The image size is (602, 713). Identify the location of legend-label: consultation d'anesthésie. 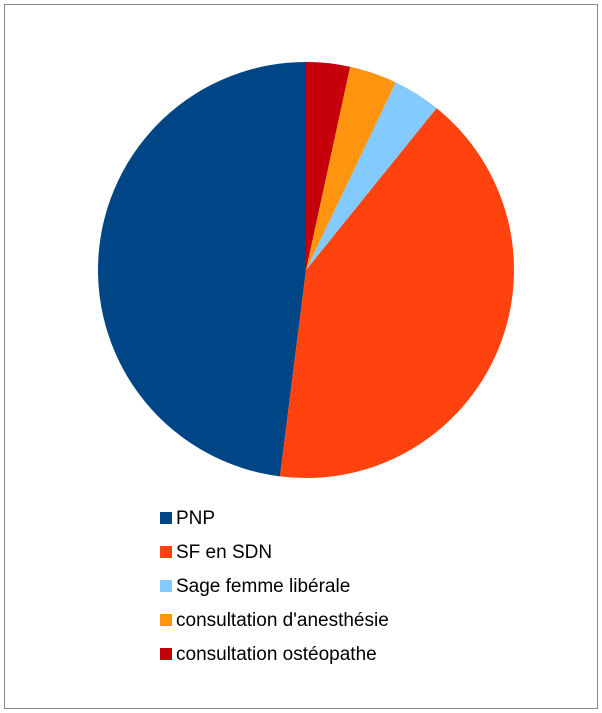
(282, 620).